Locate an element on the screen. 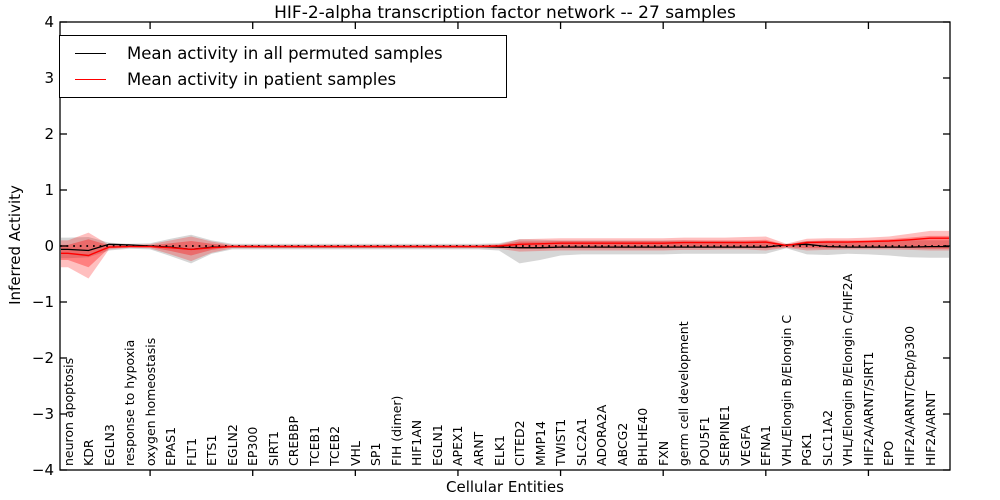  x-category-label: POU5F1 is located at coordinates (704, 441).